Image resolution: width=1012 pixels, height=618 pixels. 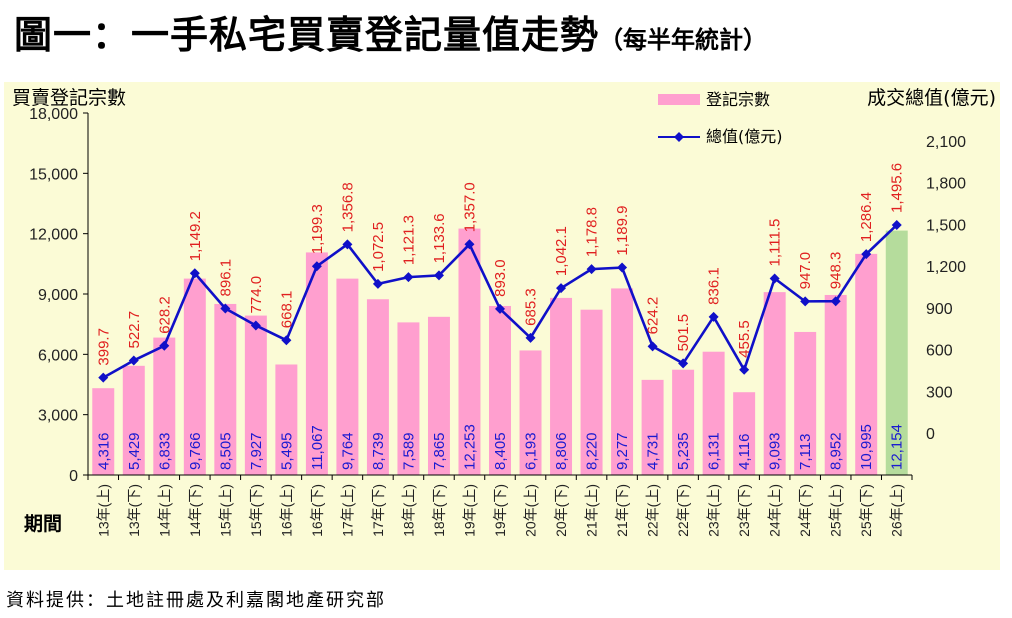 I want to click on line-value-label: 628.2, so click(x=164, y=315).